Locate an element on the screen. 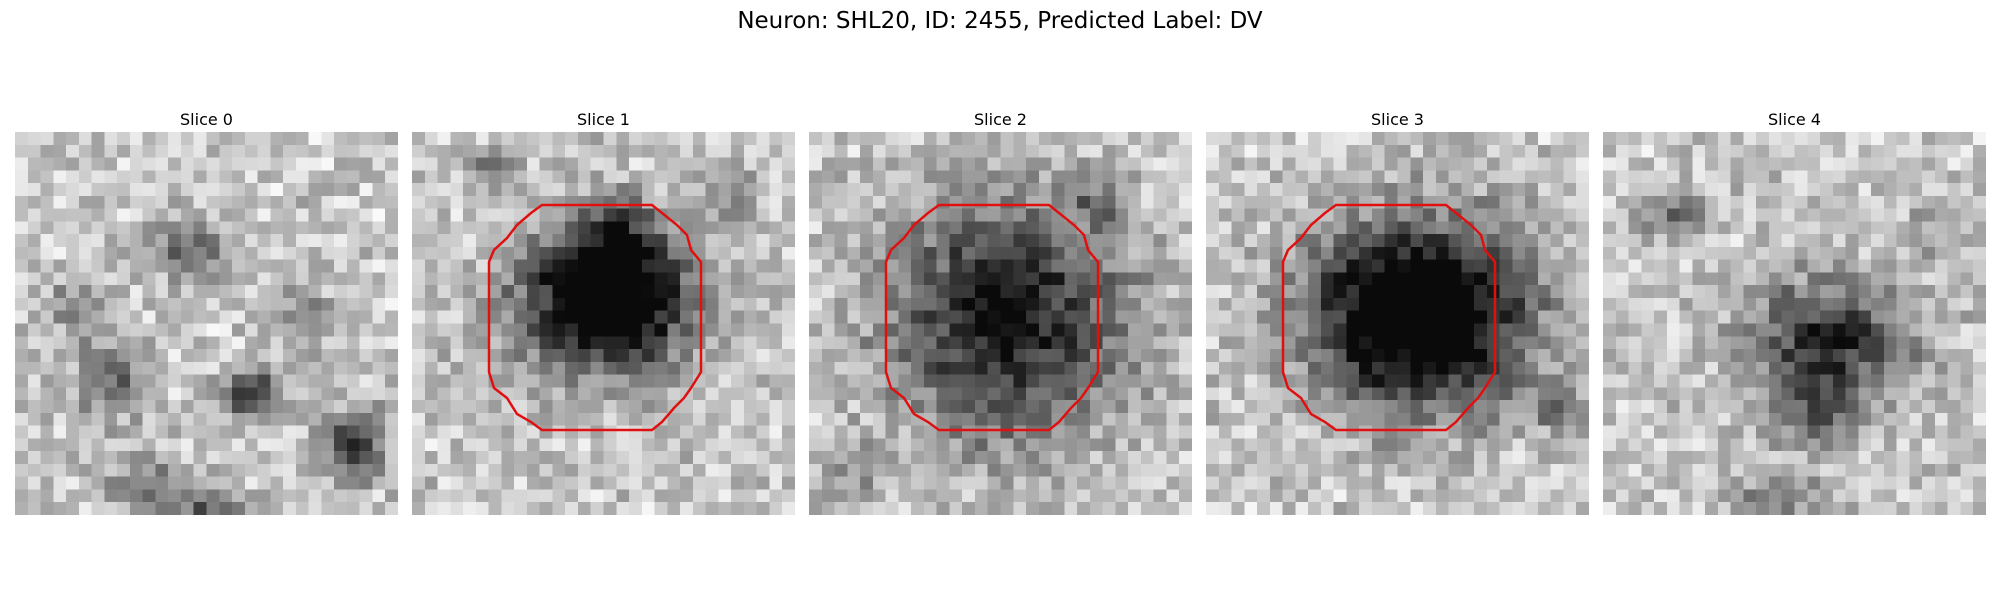 This screenshot has width=2000, height=600. slice-image-4-pixels is located at coordinates (1794, 323).